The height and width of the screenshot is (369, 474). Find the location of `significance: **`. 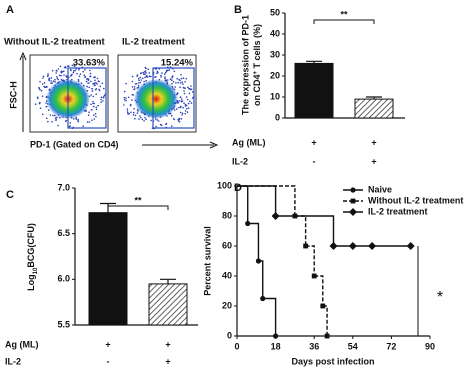

significance: ** is located at coordinates (344, 14).